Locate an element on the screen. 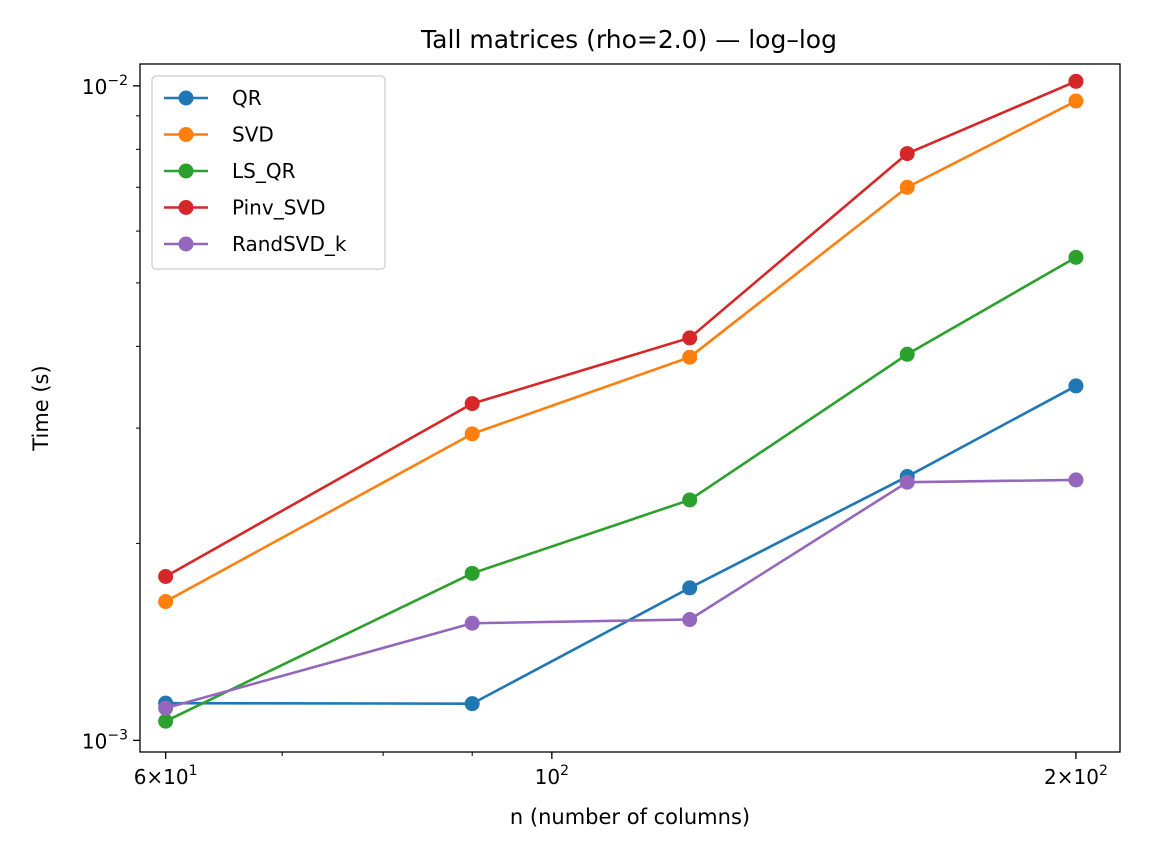  y-axis-label: Time (s) is located at coordinates (41, 408).